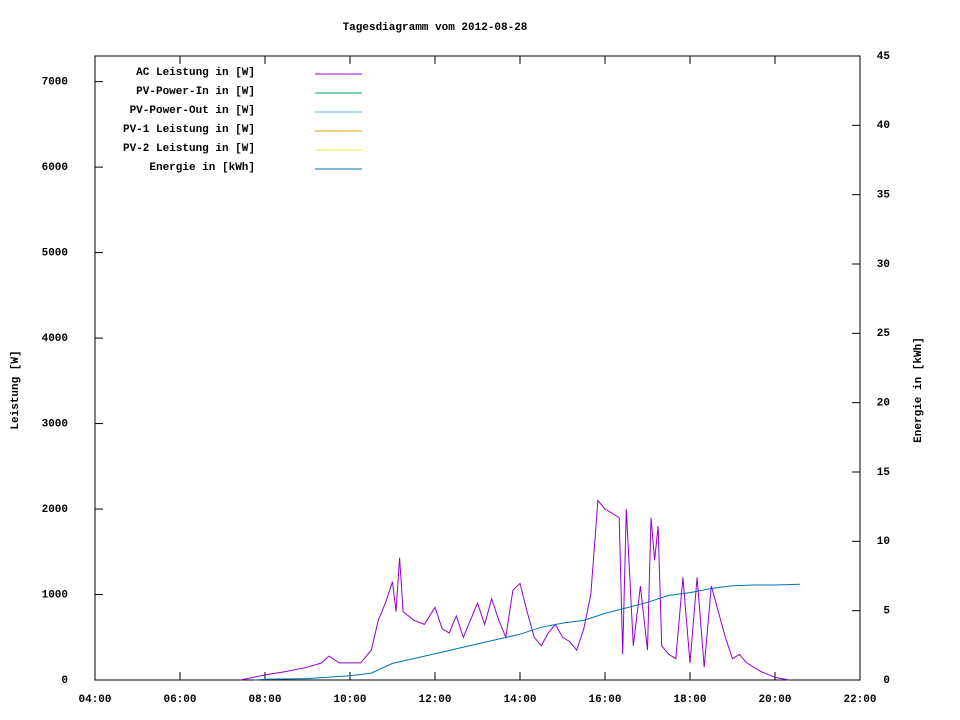  What do you see at coordinates (884, 196) in the screenshot?
I see `y2-tick-label: 35` at bounding box center [884, 196].